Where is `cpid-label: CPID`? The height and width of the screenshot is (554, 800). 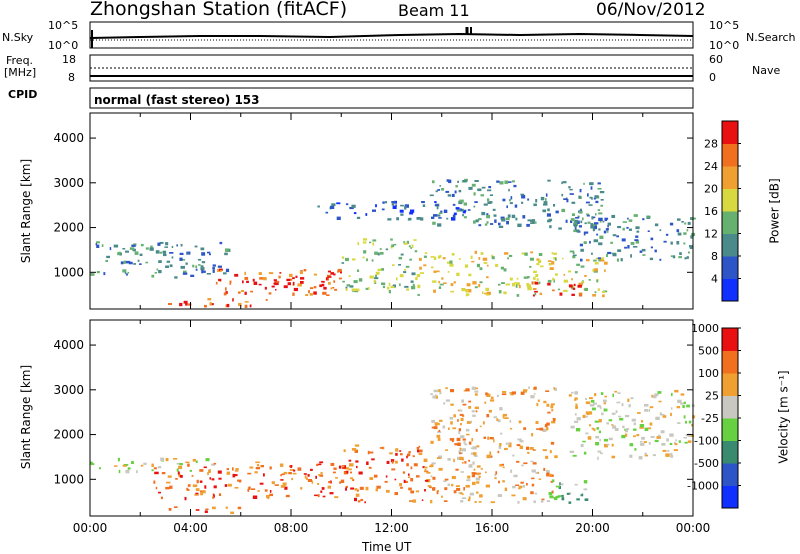 cpid-label: CPID is located at coordinates (23, 94).